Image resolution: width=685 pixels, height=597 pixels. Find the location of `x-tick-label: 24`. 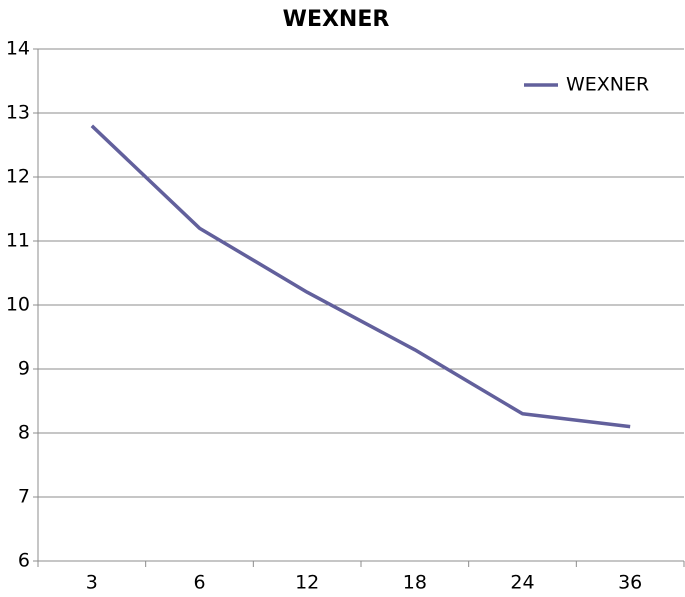

x-tick-label: 24 is located at coordinates (522, 583).